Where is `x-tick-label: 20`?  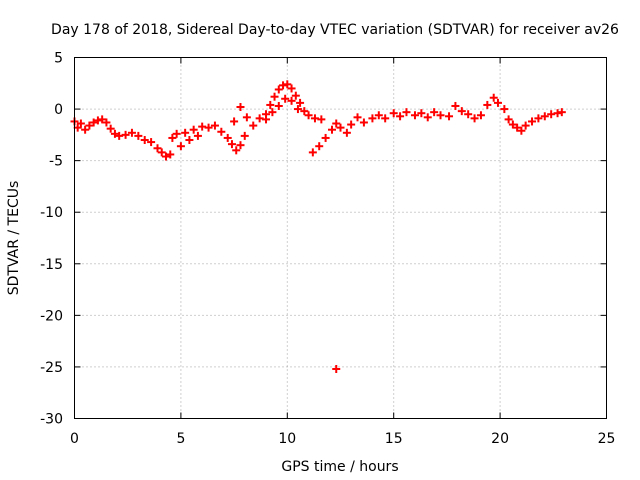
x-tick-label: 20 is located at coordinates (500, 439).